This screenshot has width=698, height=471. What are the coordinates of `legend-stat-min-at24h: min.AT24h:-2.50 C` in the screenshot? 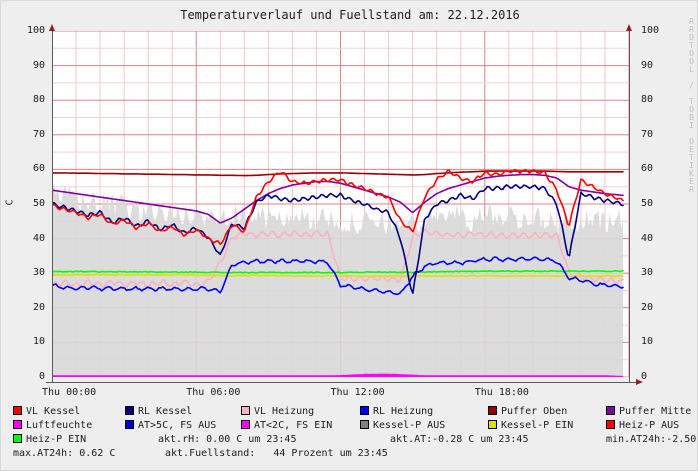 It's located at (651, 439).